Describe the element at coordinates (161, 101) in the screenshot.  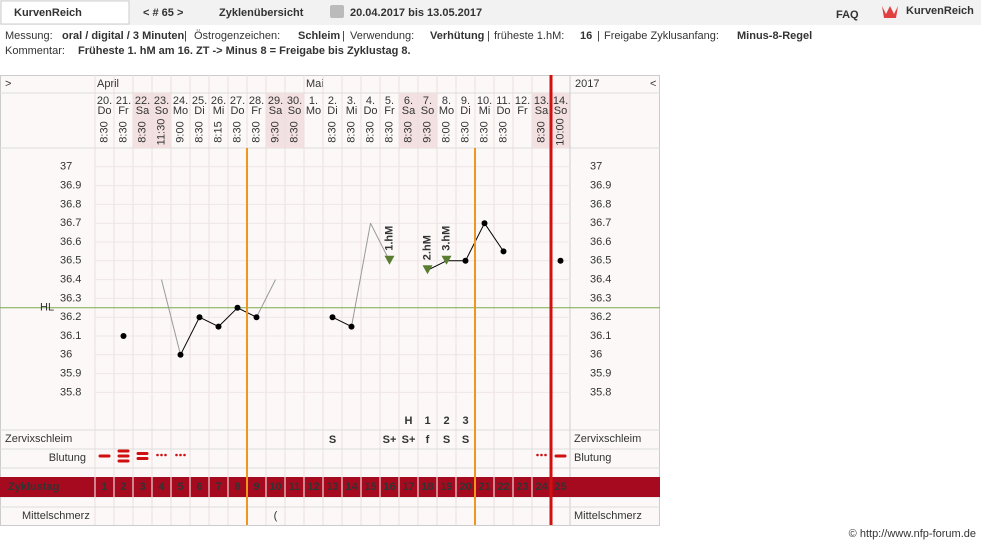
I see `date-label: 23.` at that location.